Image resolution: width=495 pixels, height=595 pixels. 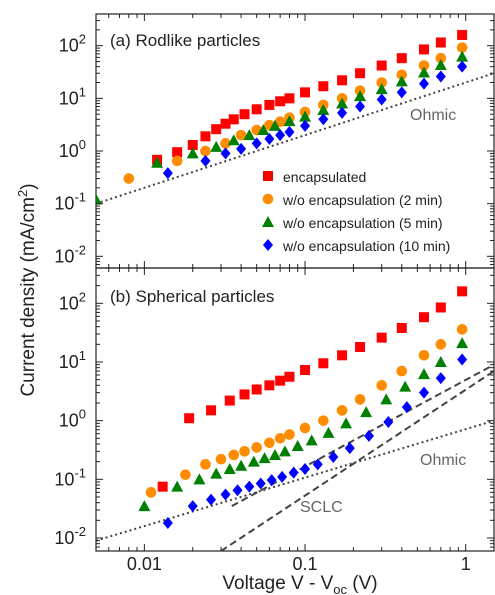 I want to click on y-tick-label: 10¹, so click(x=72, y=96).